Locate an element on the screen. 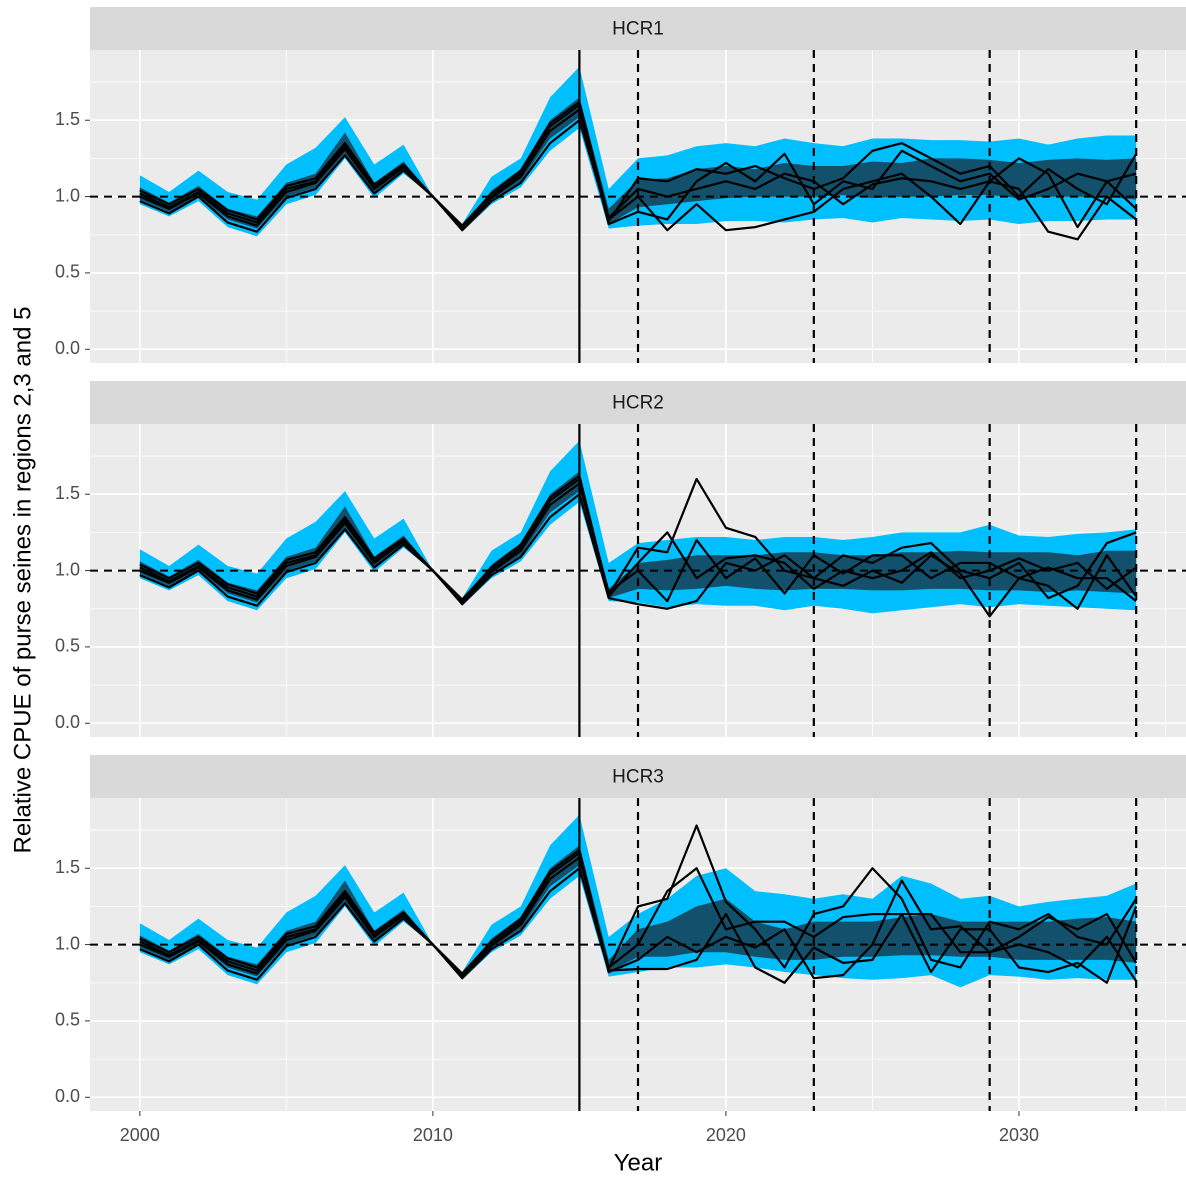  panel-title: HCR1 is located at coordinates (638, 29).